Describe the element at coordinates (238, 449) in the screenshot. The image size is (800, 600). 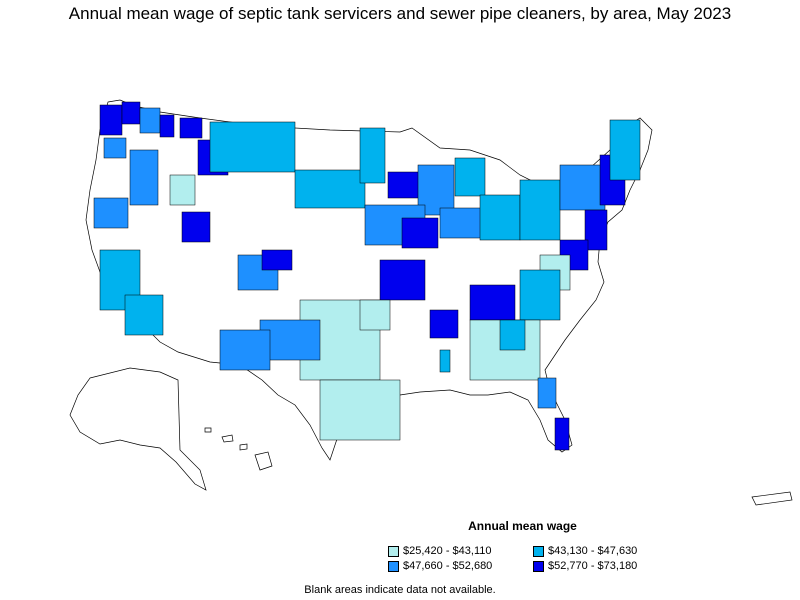
I see `hawaii` at that location.